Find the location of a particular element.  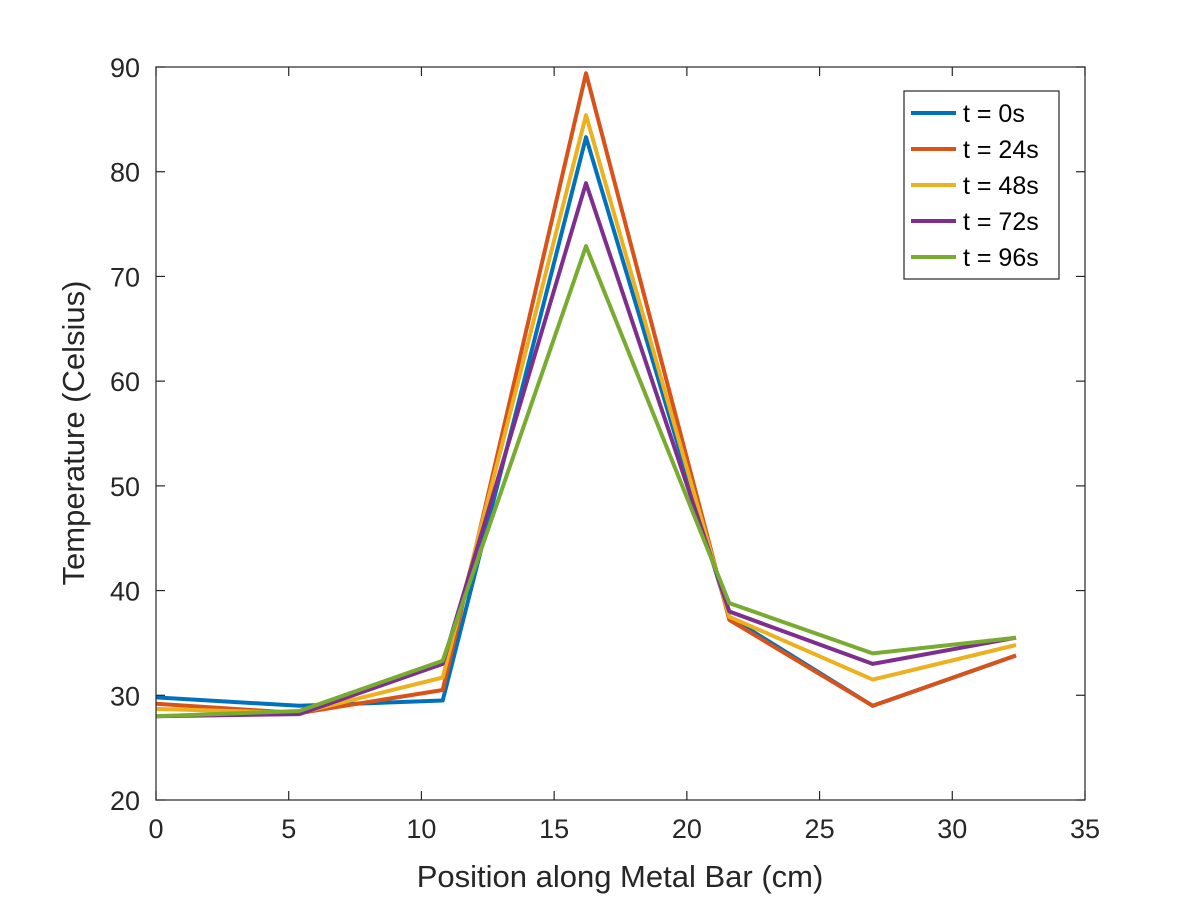

x-tick-label: 15 is located at coordinates (554, 829).